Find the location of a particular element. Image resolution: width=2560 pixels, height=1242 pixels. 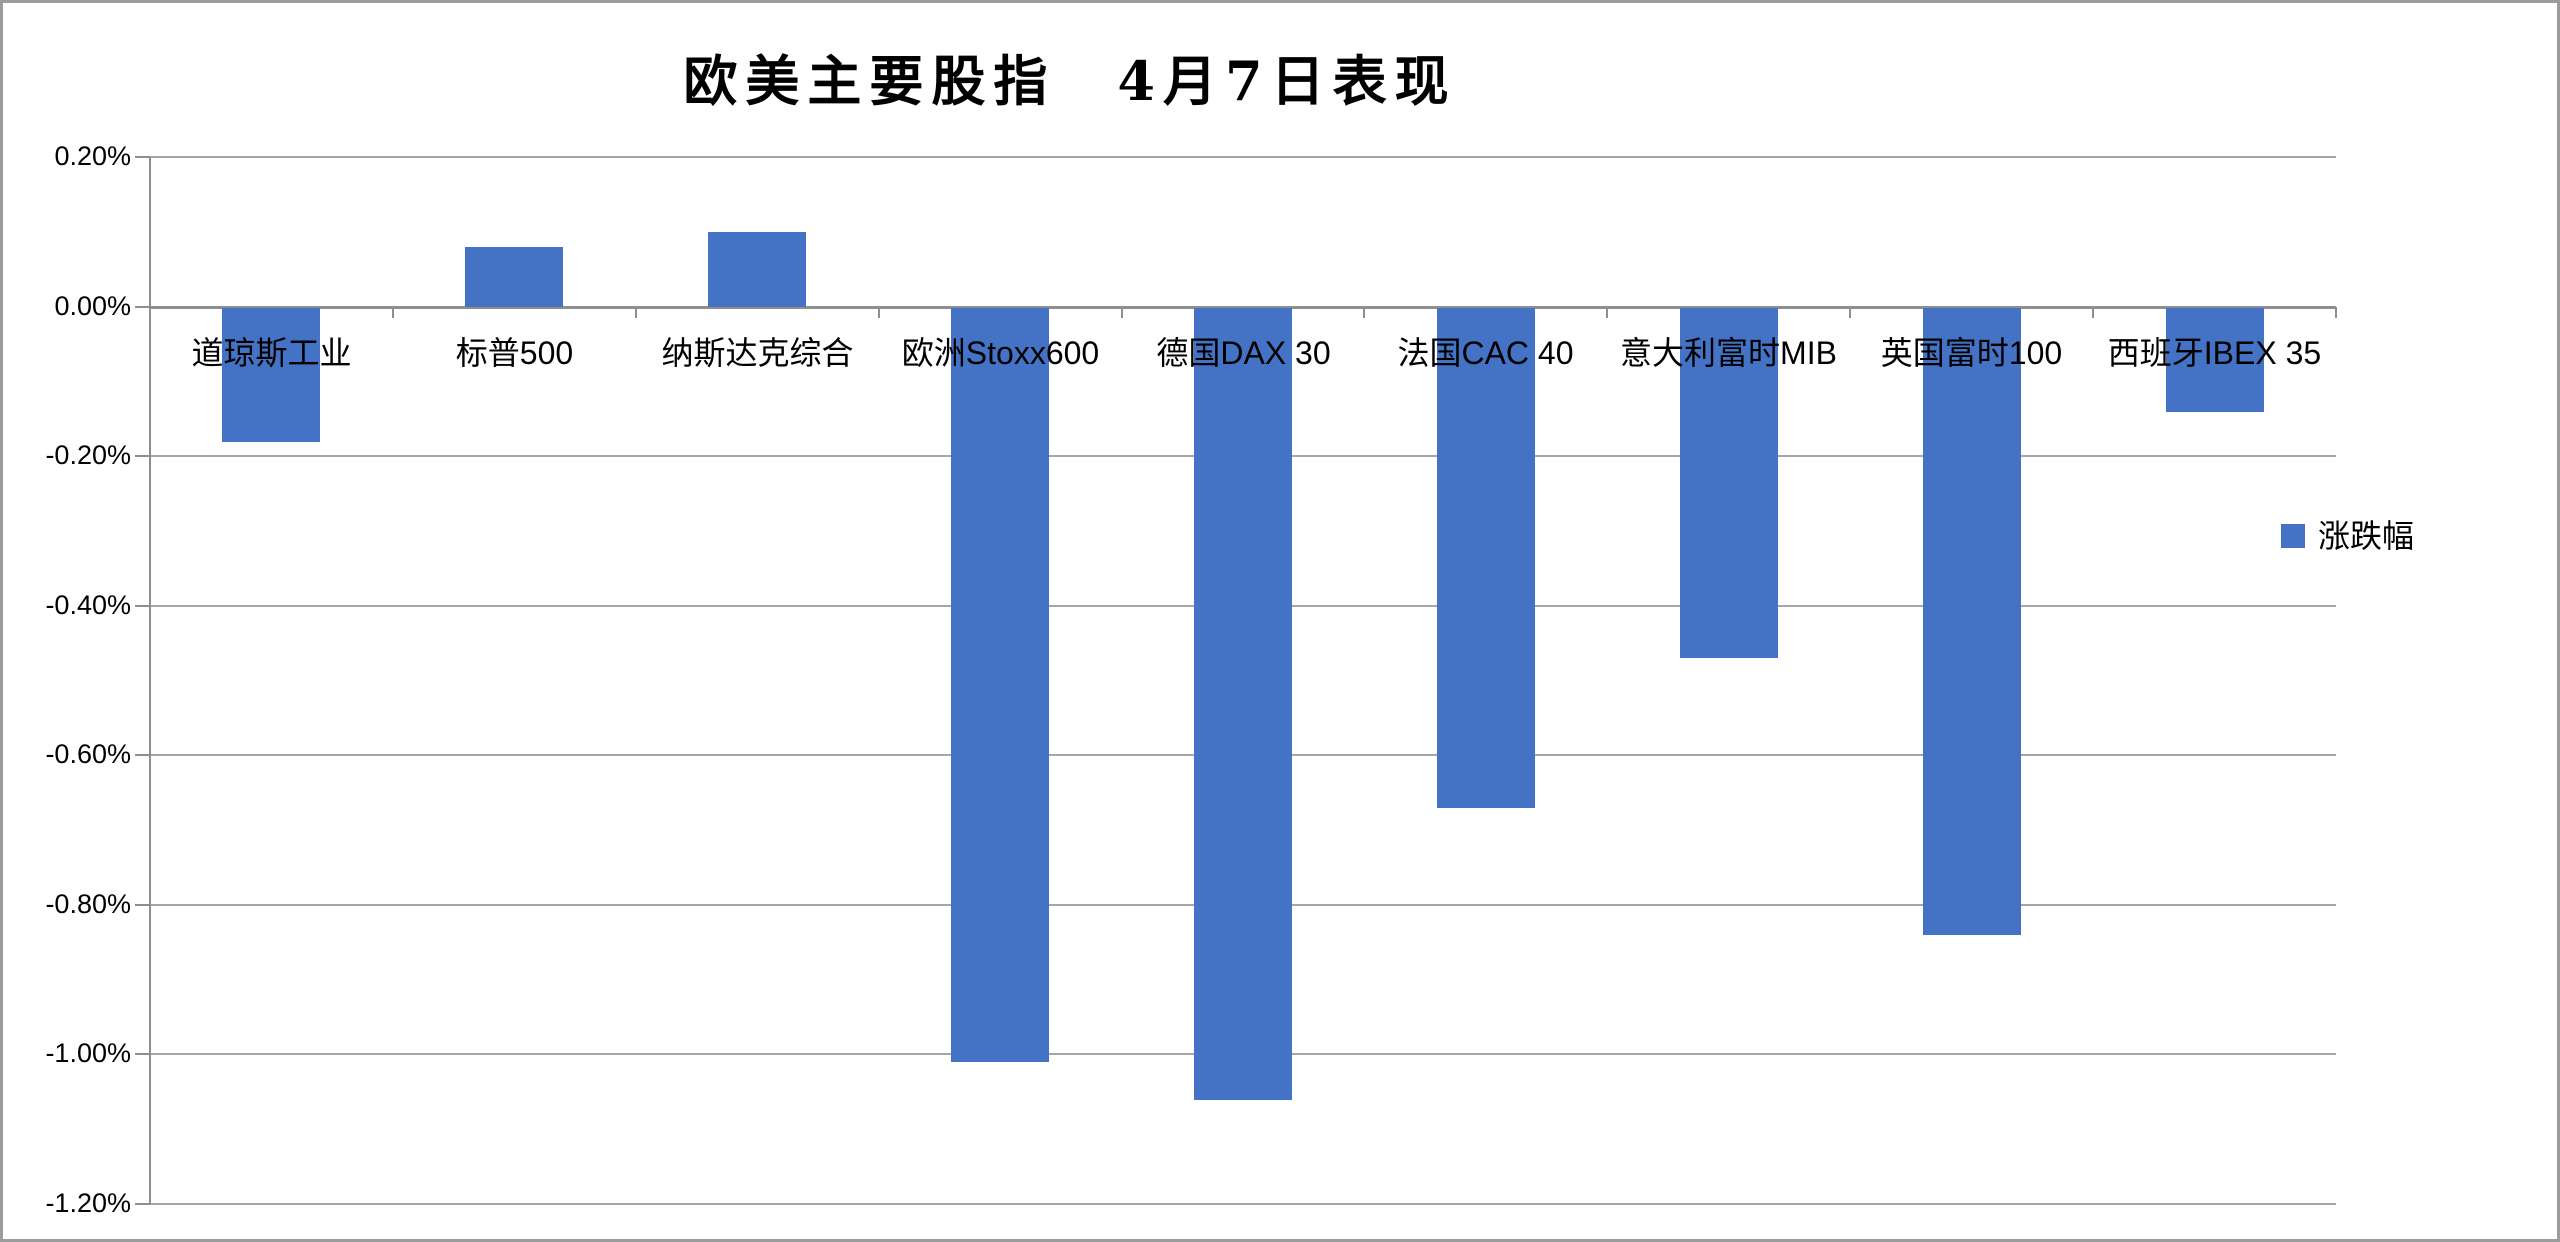

category-label: 道琼斯工业 is located at coordinates (271, 353).